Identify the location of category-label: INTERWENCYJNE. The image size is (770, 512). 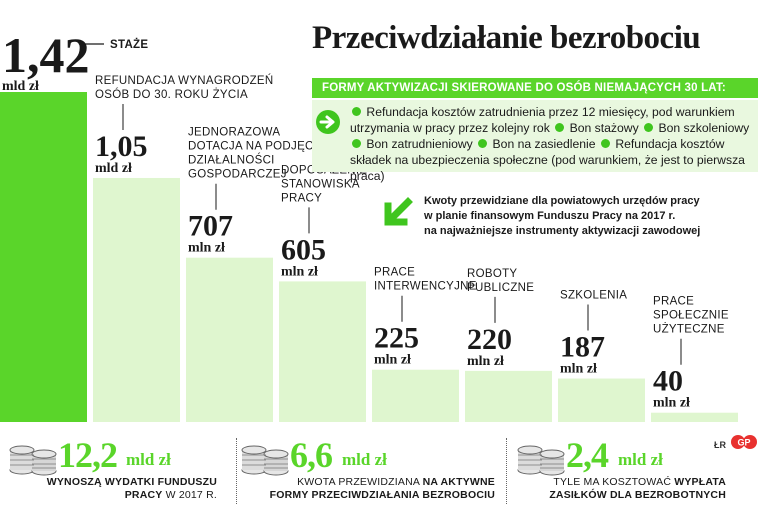
(425, 287).